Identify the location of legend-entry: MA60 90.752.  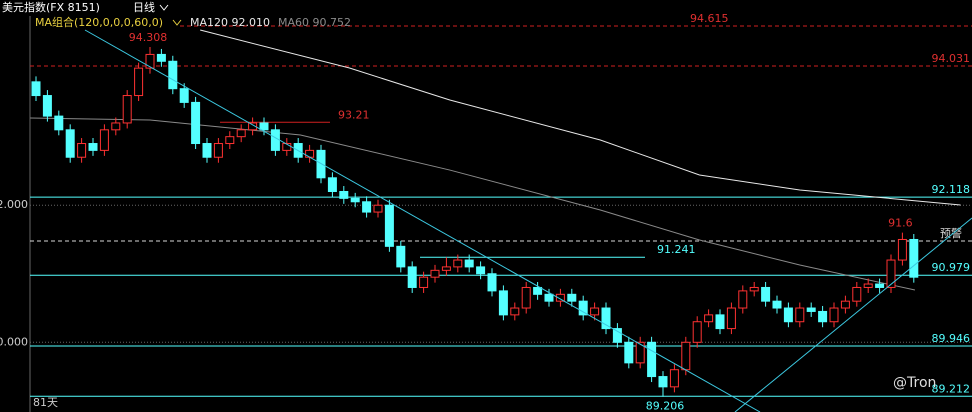
(314, 22).